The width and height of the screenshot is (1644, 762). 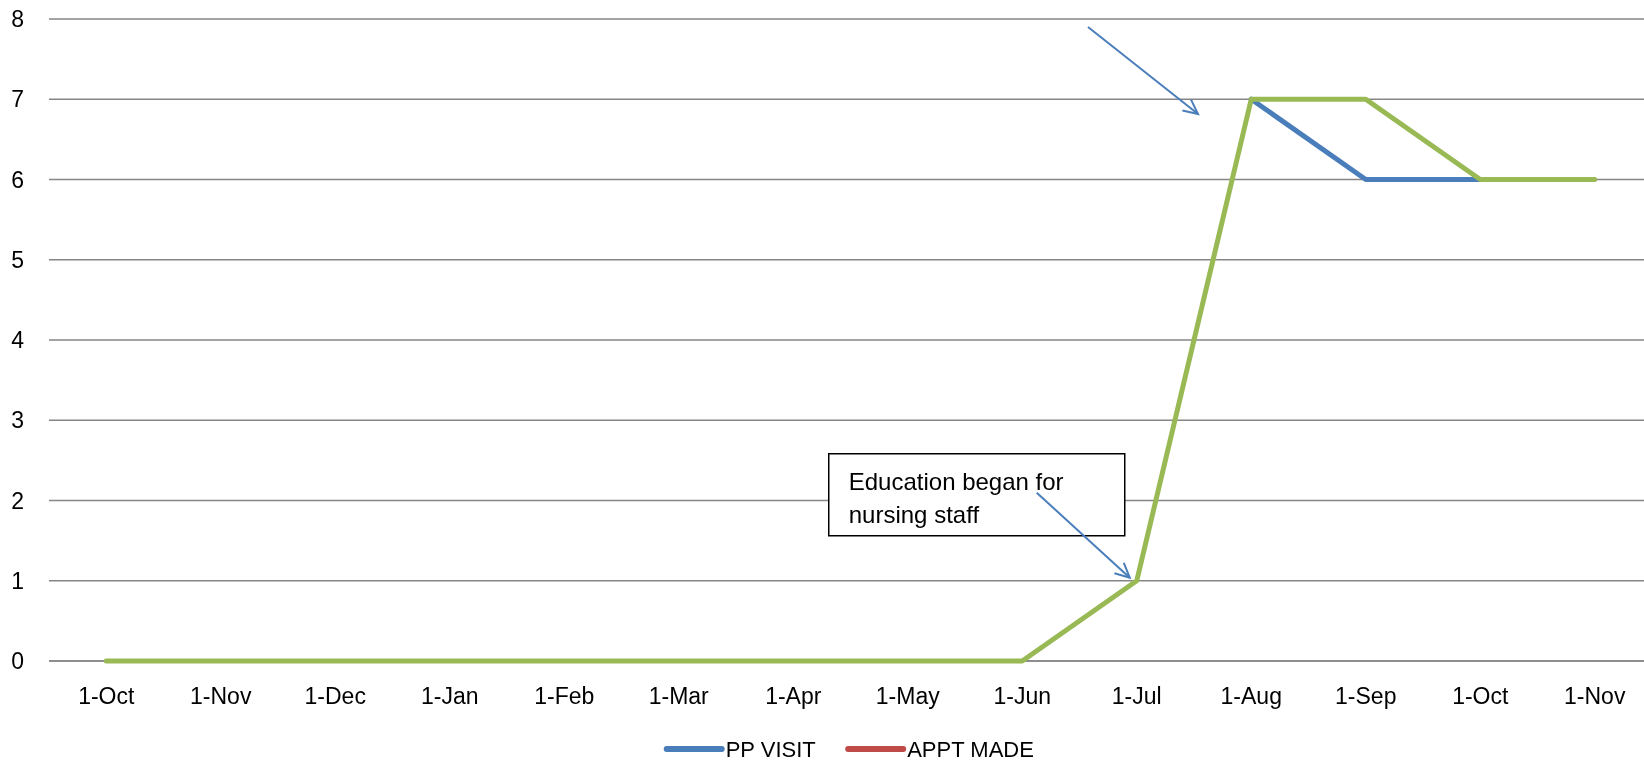 What do you see at coordinates (564, 696) in the screenshot?
I see `x-tick-label: 1-Feb` at bounding box center [564, 696].